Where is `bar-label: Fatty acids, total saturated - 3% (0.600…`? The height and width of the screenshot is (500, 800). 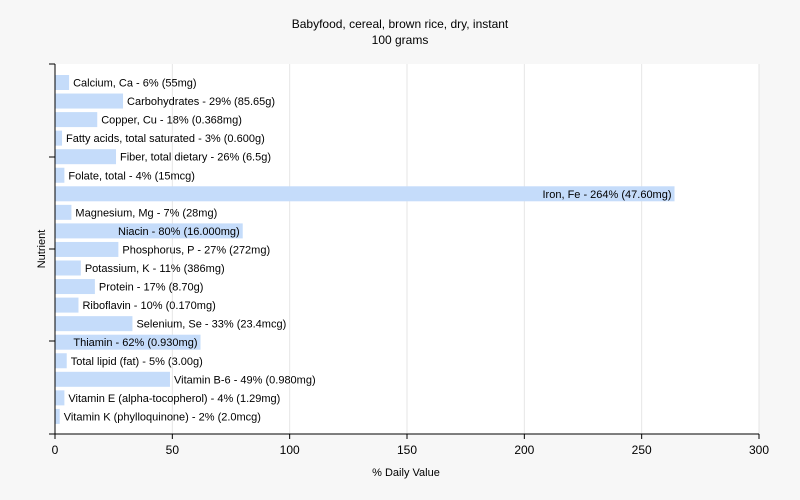
bar-label: Fatty acids, total saturated - 3% (0.600… is located at coordinates (165, 139).